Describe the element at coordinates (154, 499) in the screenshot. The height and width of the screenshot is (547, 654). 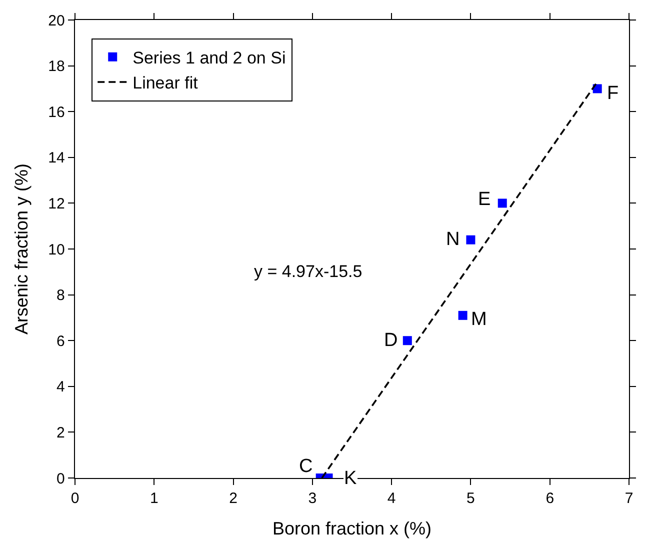
I see `x-tick-label: 1` at that location.